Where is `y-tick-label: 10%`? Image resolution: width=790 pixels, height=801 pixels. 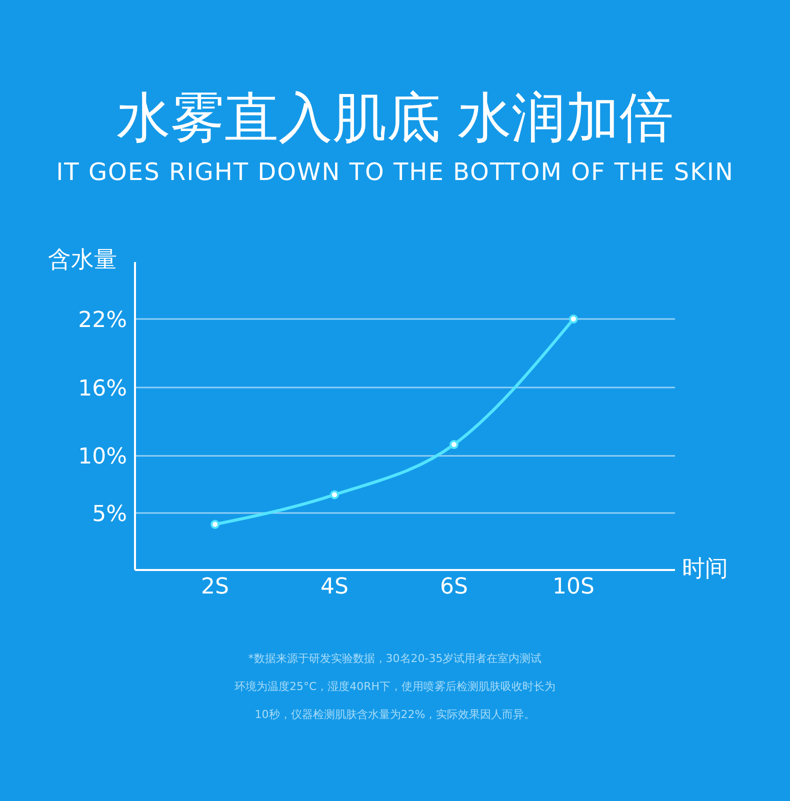
y-tick-label: 10% is located at coordinates (102, 457).